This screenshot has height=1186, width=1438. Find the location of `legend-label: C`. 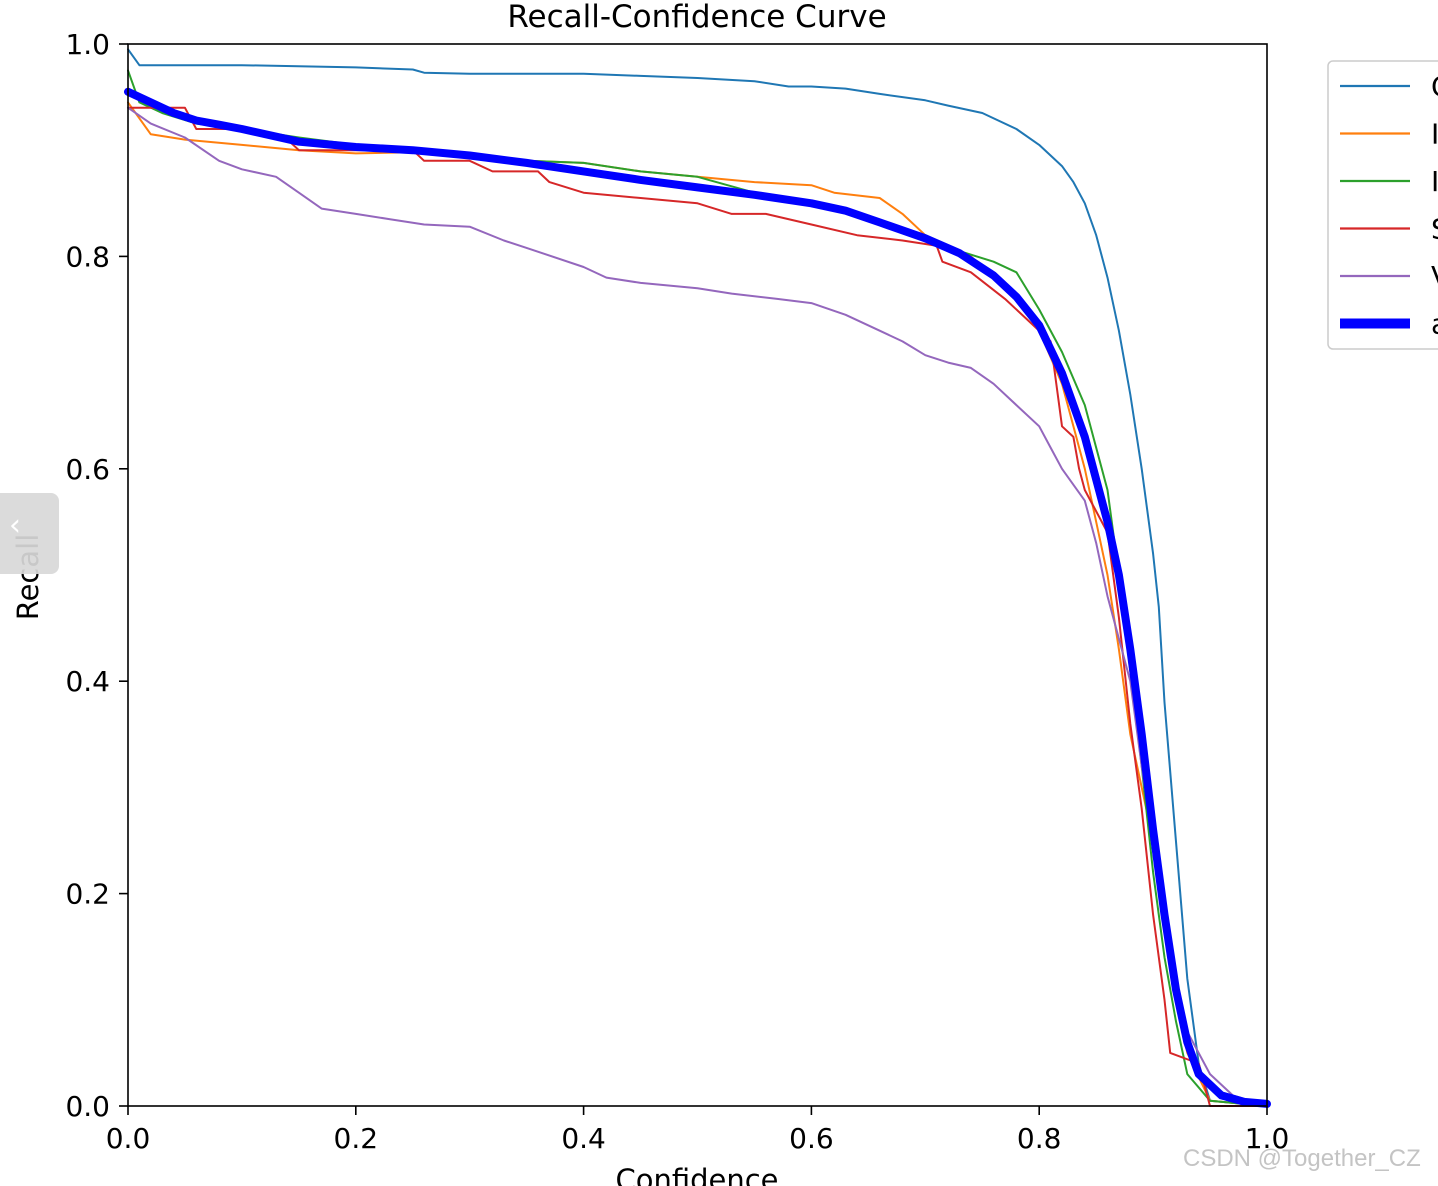

legend-label: C is located at coordinates (1434, 86).